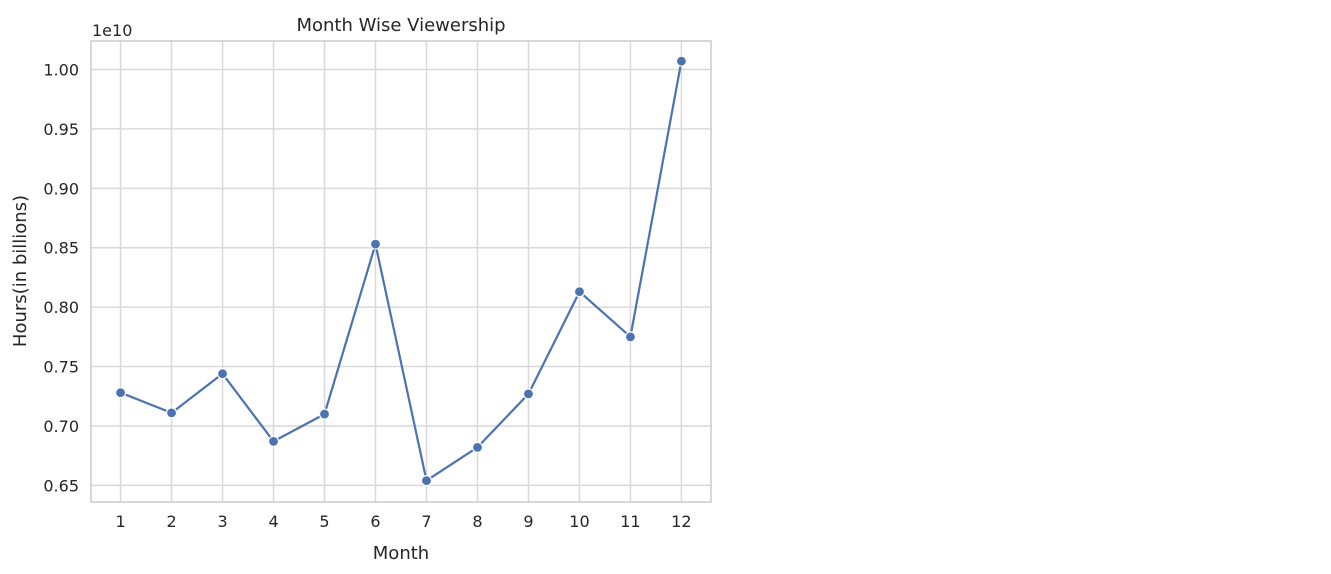  What do you see at coordinates (61, 485) in the screenshot?
I see `y-tick-label: 0.65` at bounding box center [61, 485].